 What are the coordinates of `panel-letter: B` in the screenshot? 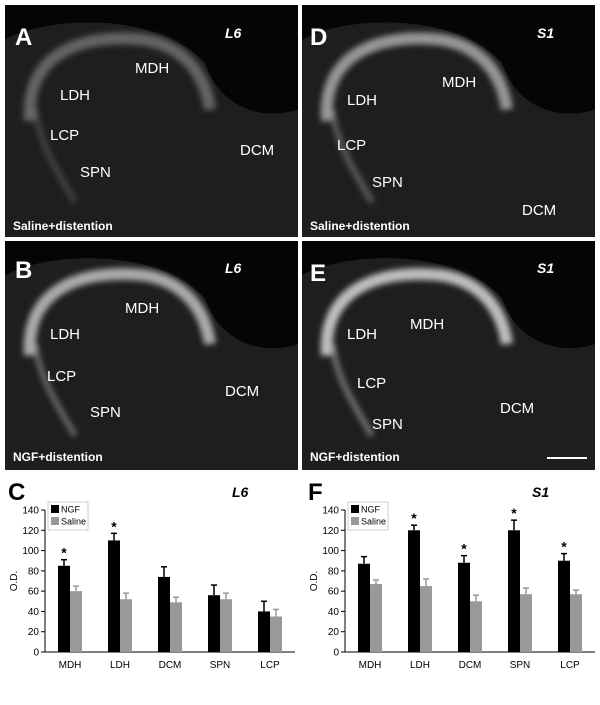 It's located at (23, 270).